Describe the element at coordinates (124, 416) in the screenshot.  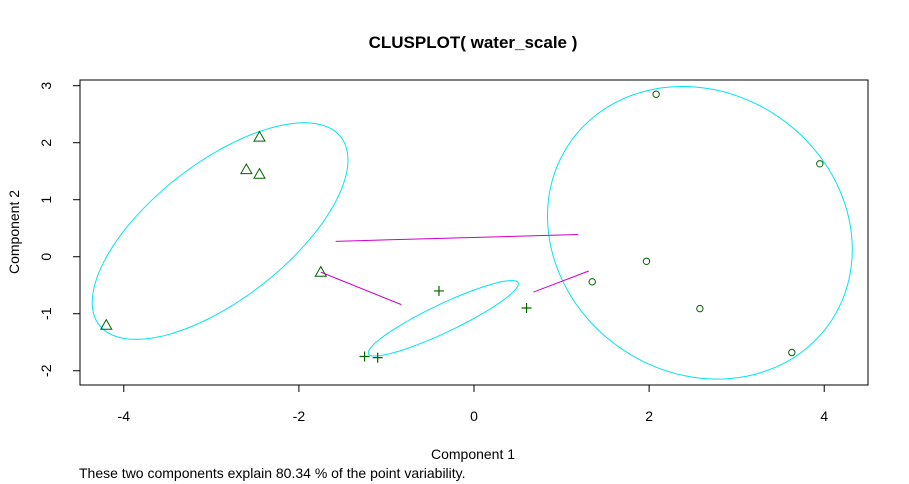
I see `x-tick-label-1: -4` at that location.